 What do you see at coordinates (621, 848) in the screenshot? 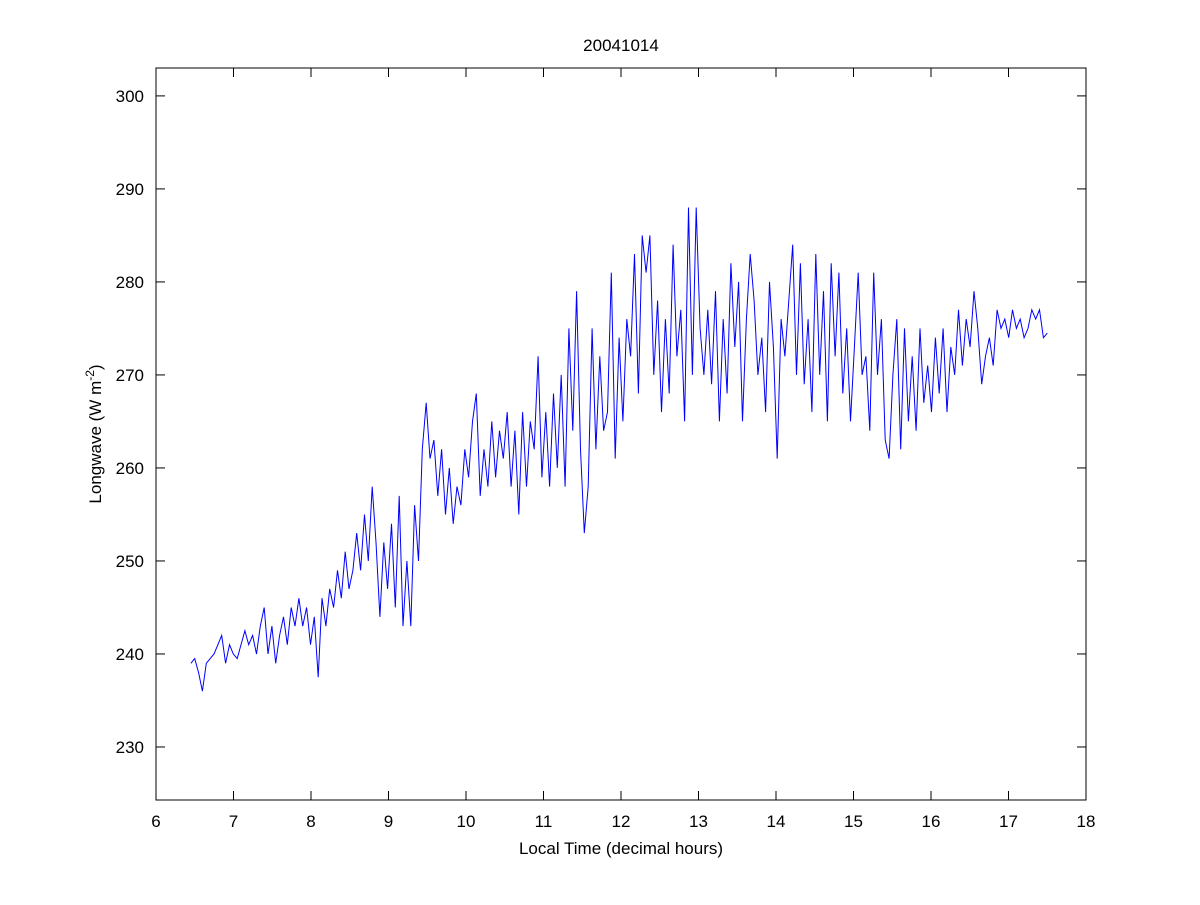
I see `x-axis-label: Local Time (decimal hours)` at bounding box center [621, 848].